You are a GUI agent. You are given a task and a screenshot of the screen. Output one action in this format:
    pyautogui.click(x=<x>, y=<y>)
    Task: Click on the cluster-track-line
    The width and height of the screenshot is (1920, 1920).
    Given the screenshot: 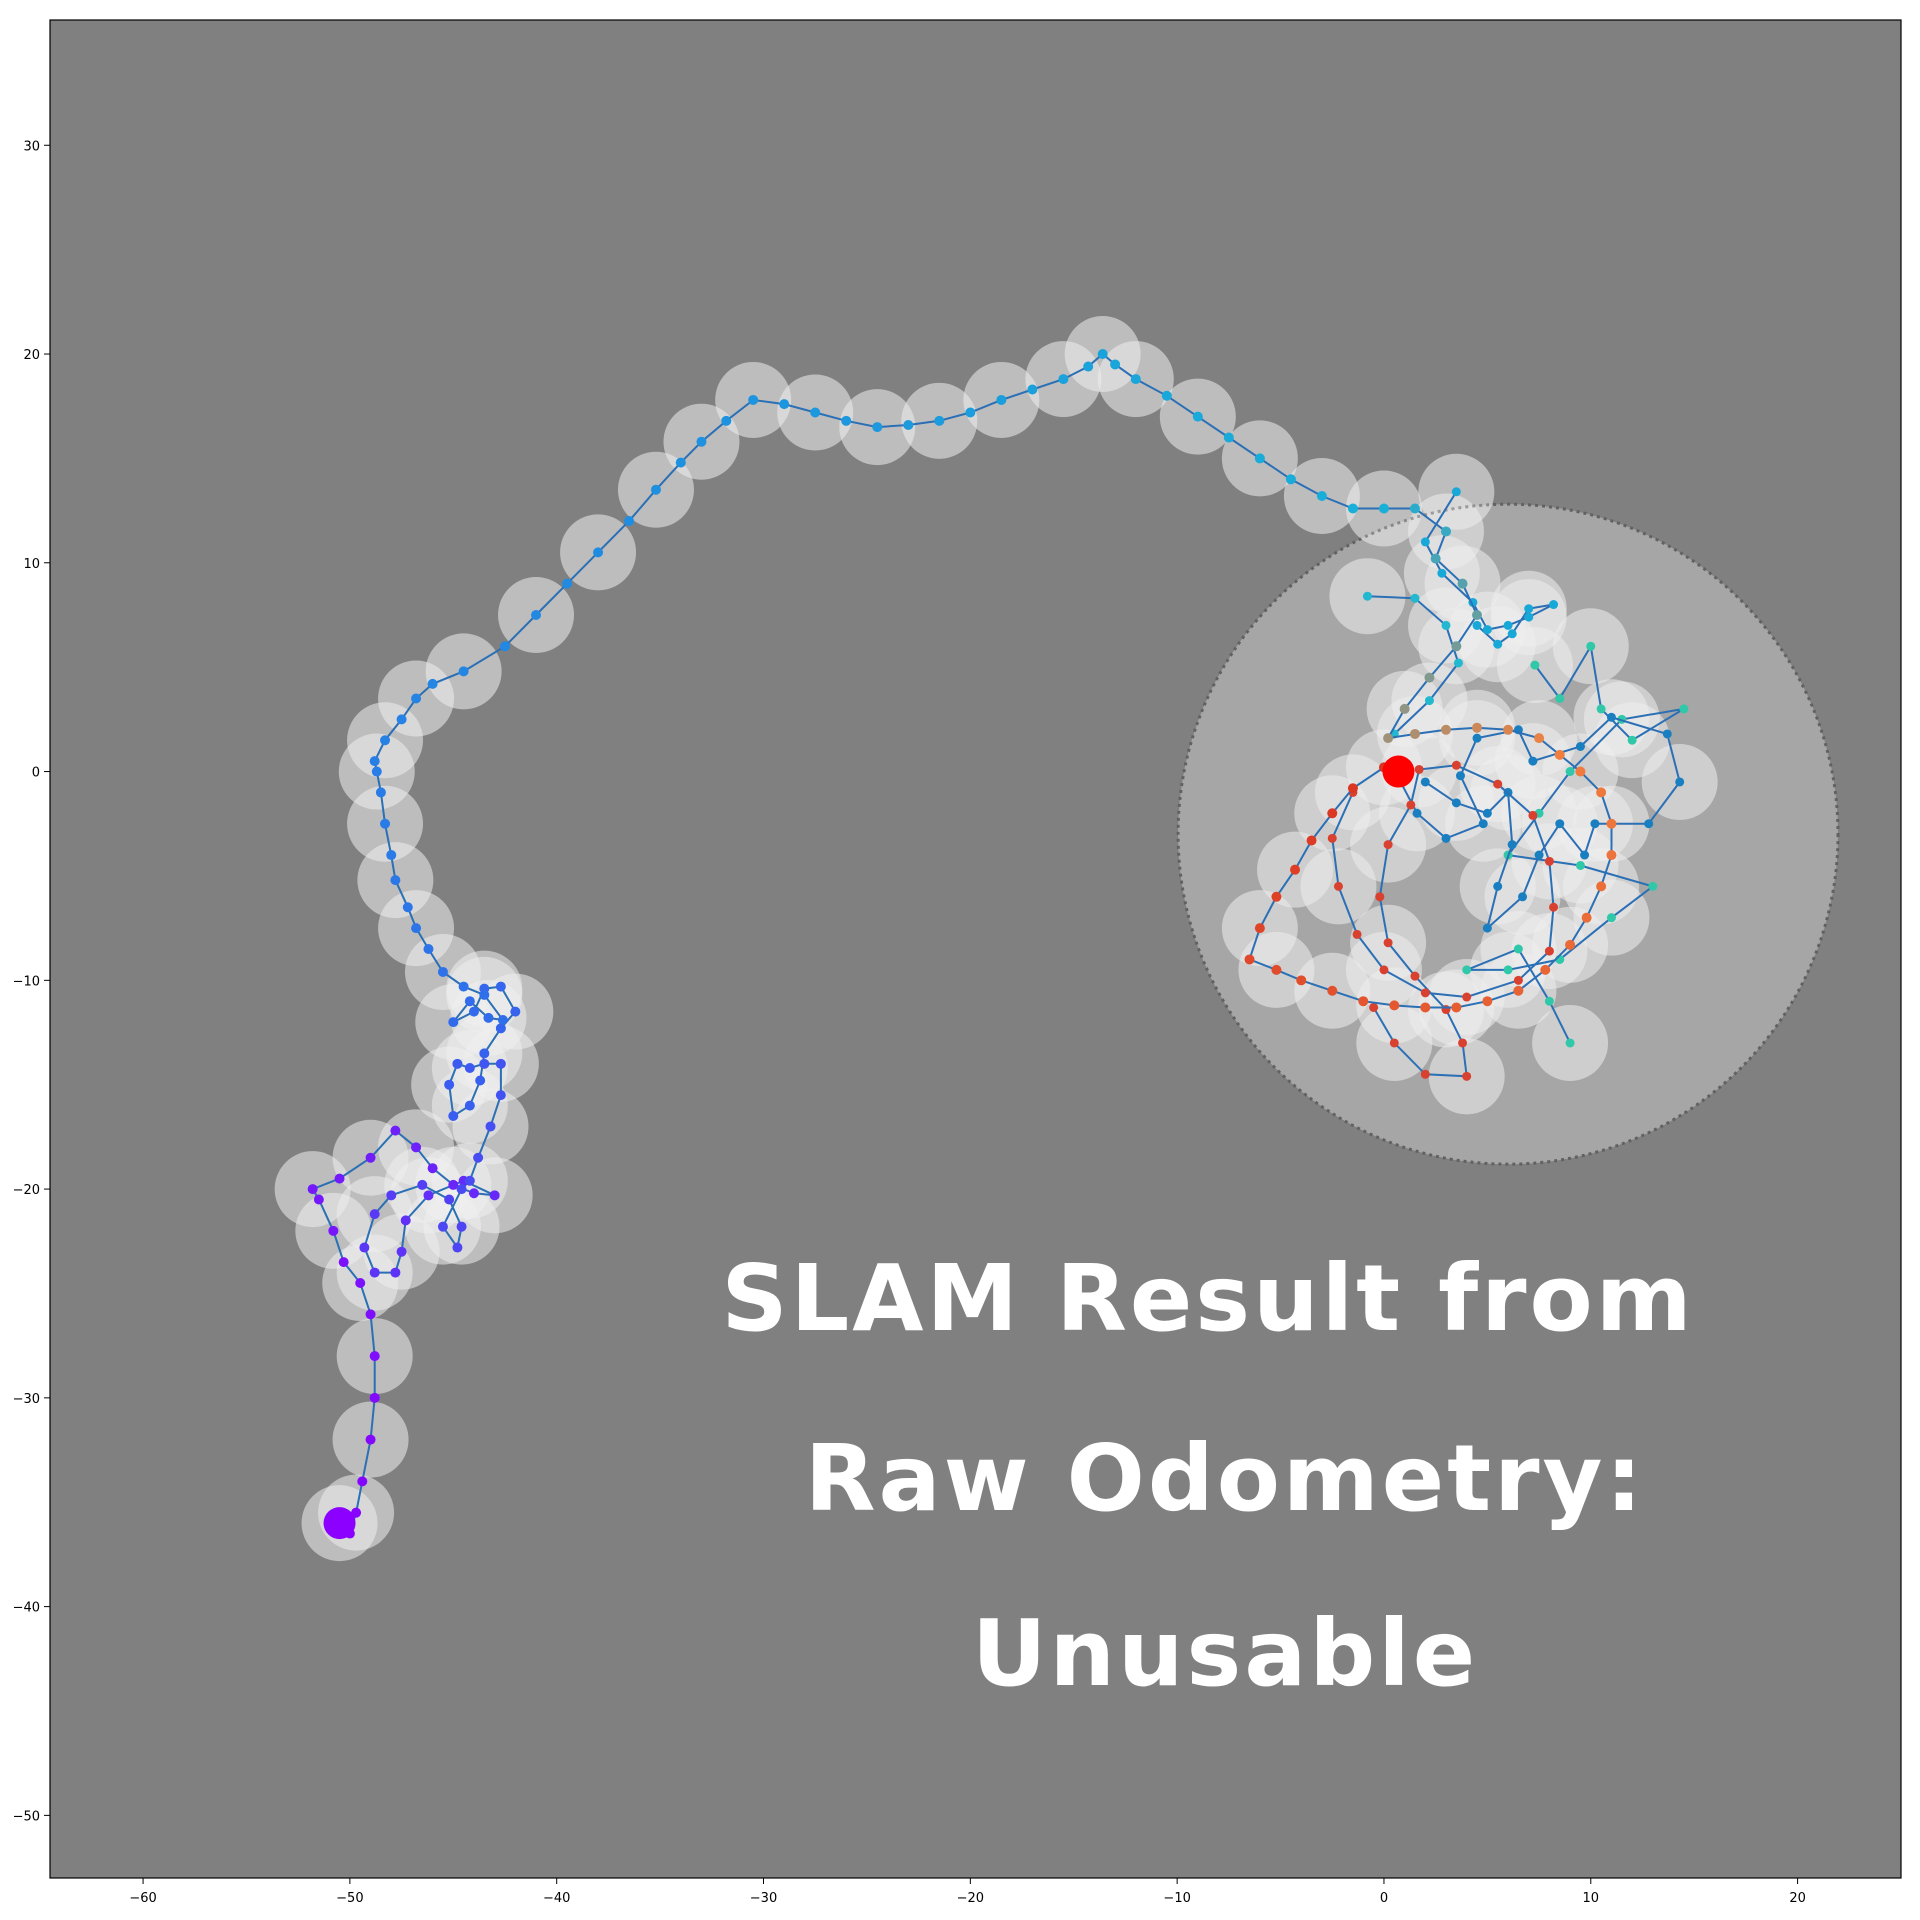 What is the action you would take?
    pyautogui.click(x=1443, y=921)
    